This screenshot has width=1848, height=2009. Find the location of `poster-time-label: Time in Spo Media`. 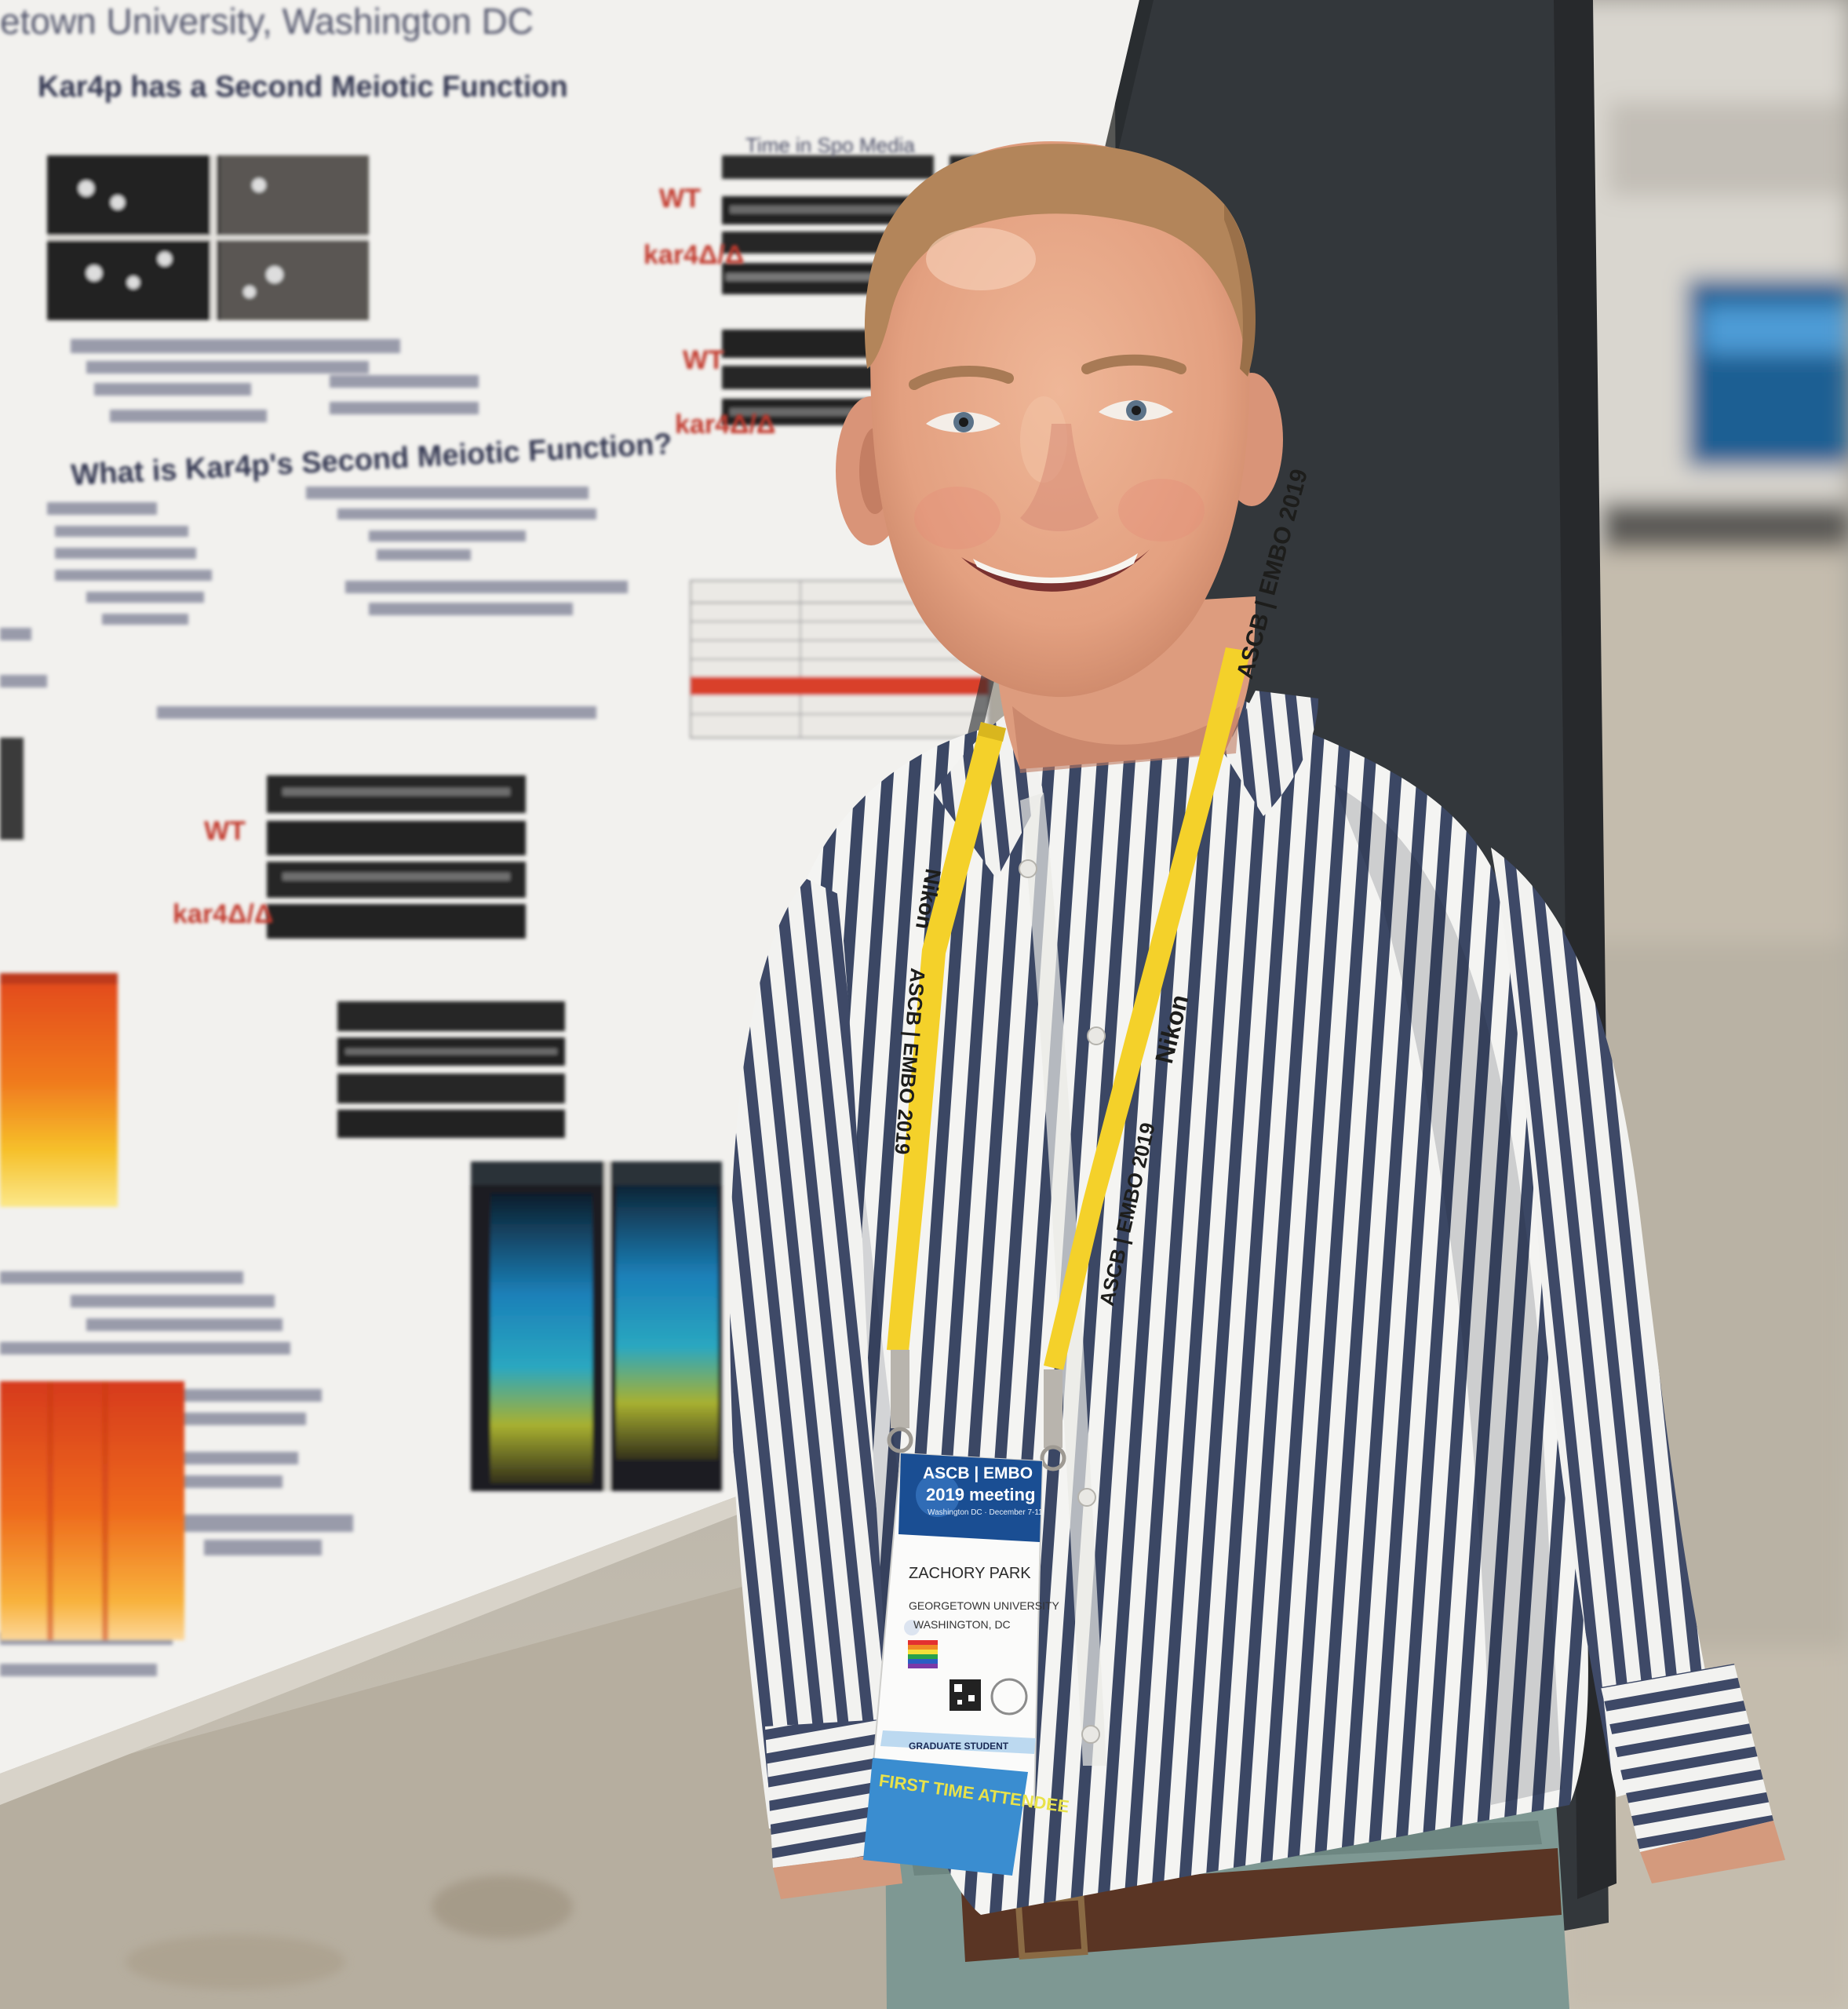

poster-time-label: Time in Spo Media is located at coordinates (830, 145).